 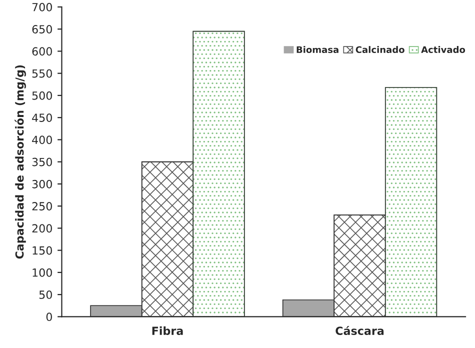 I want to click on legend-label: Activado, so click(x=443, y=50).